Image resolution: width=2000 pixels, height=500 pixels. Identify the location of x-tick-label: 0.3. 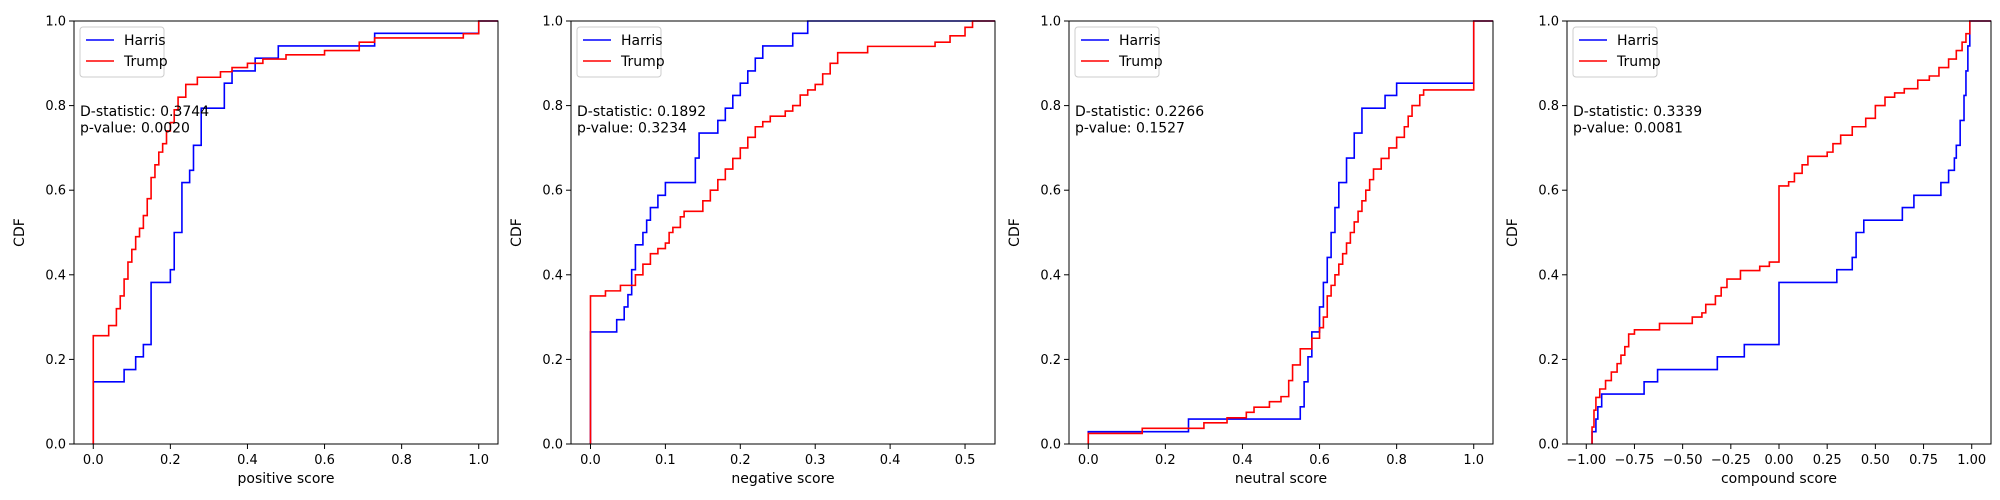
(815, 460).